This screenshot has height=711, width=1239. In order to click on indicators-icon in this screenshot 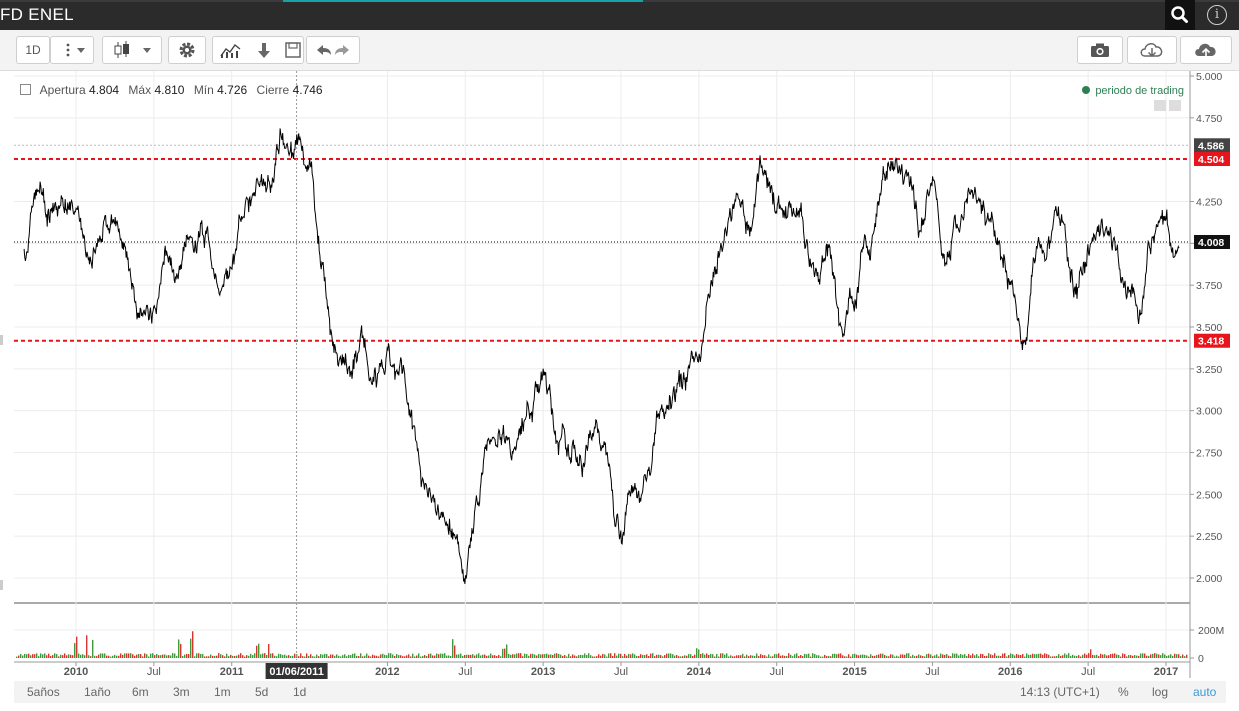, I will do `click(258, 50)`.